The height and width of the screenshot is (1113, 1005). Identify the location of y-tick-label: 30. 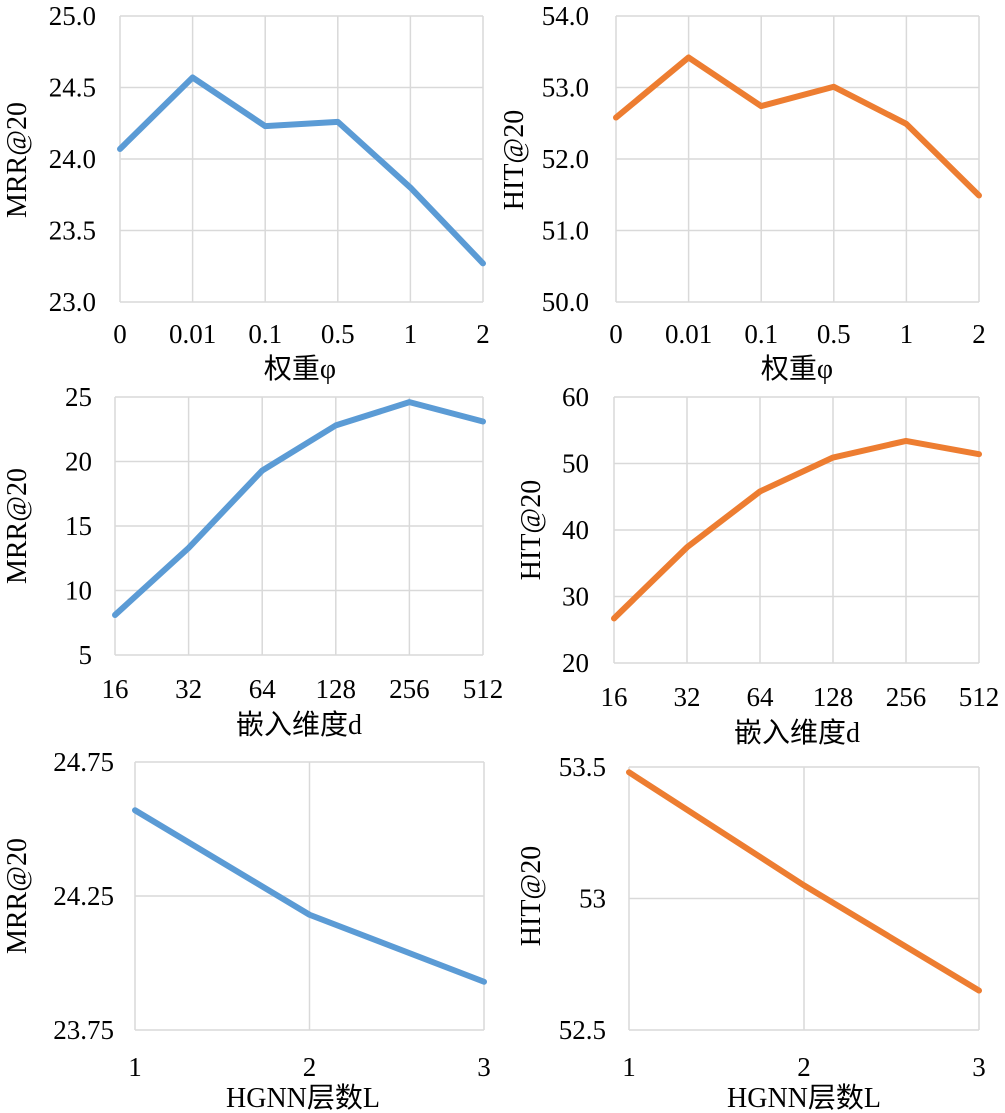
(575, 597).